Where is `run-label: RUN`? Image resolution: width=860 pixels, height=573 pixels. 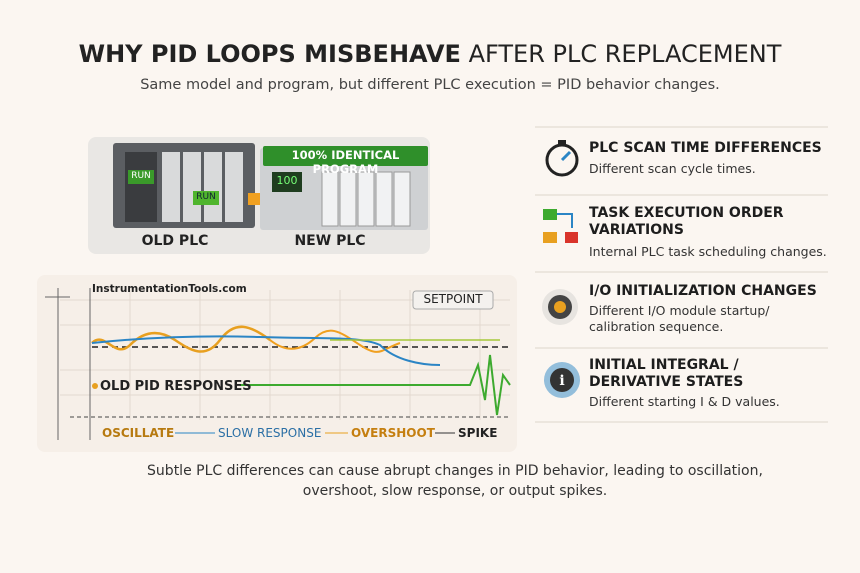 run-label: RUN is located at coordinates (141, 176).